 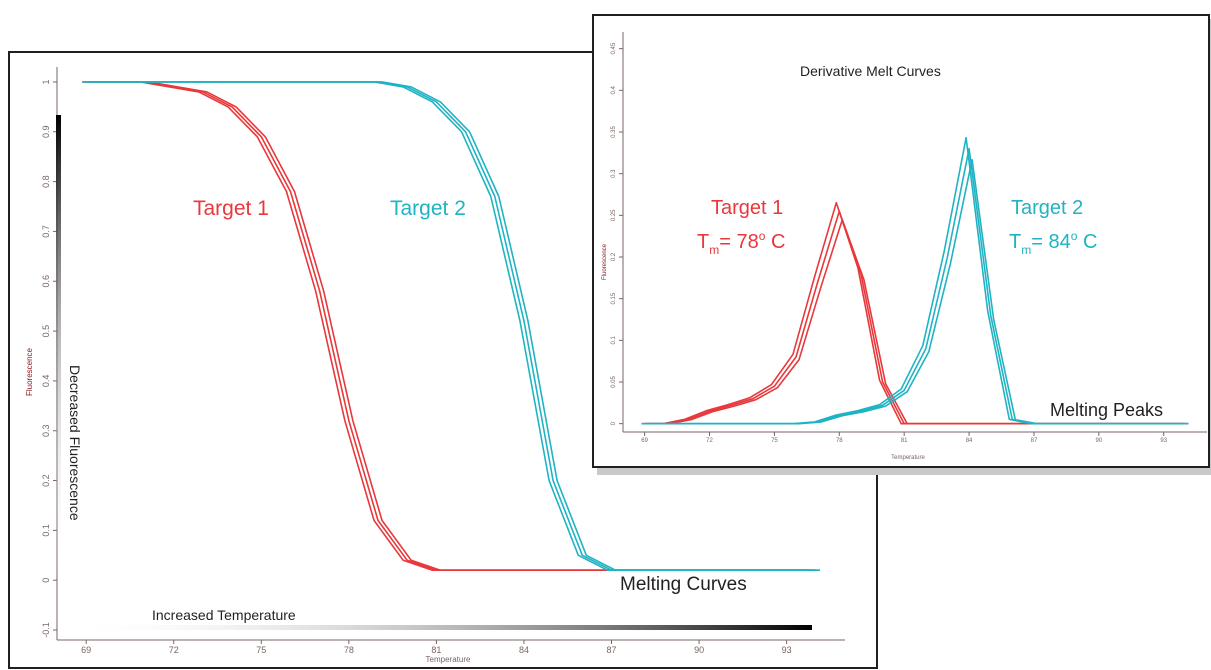 I want to click on inset-target1-tm: Tm= 78o C, so click(x=741, y=243).